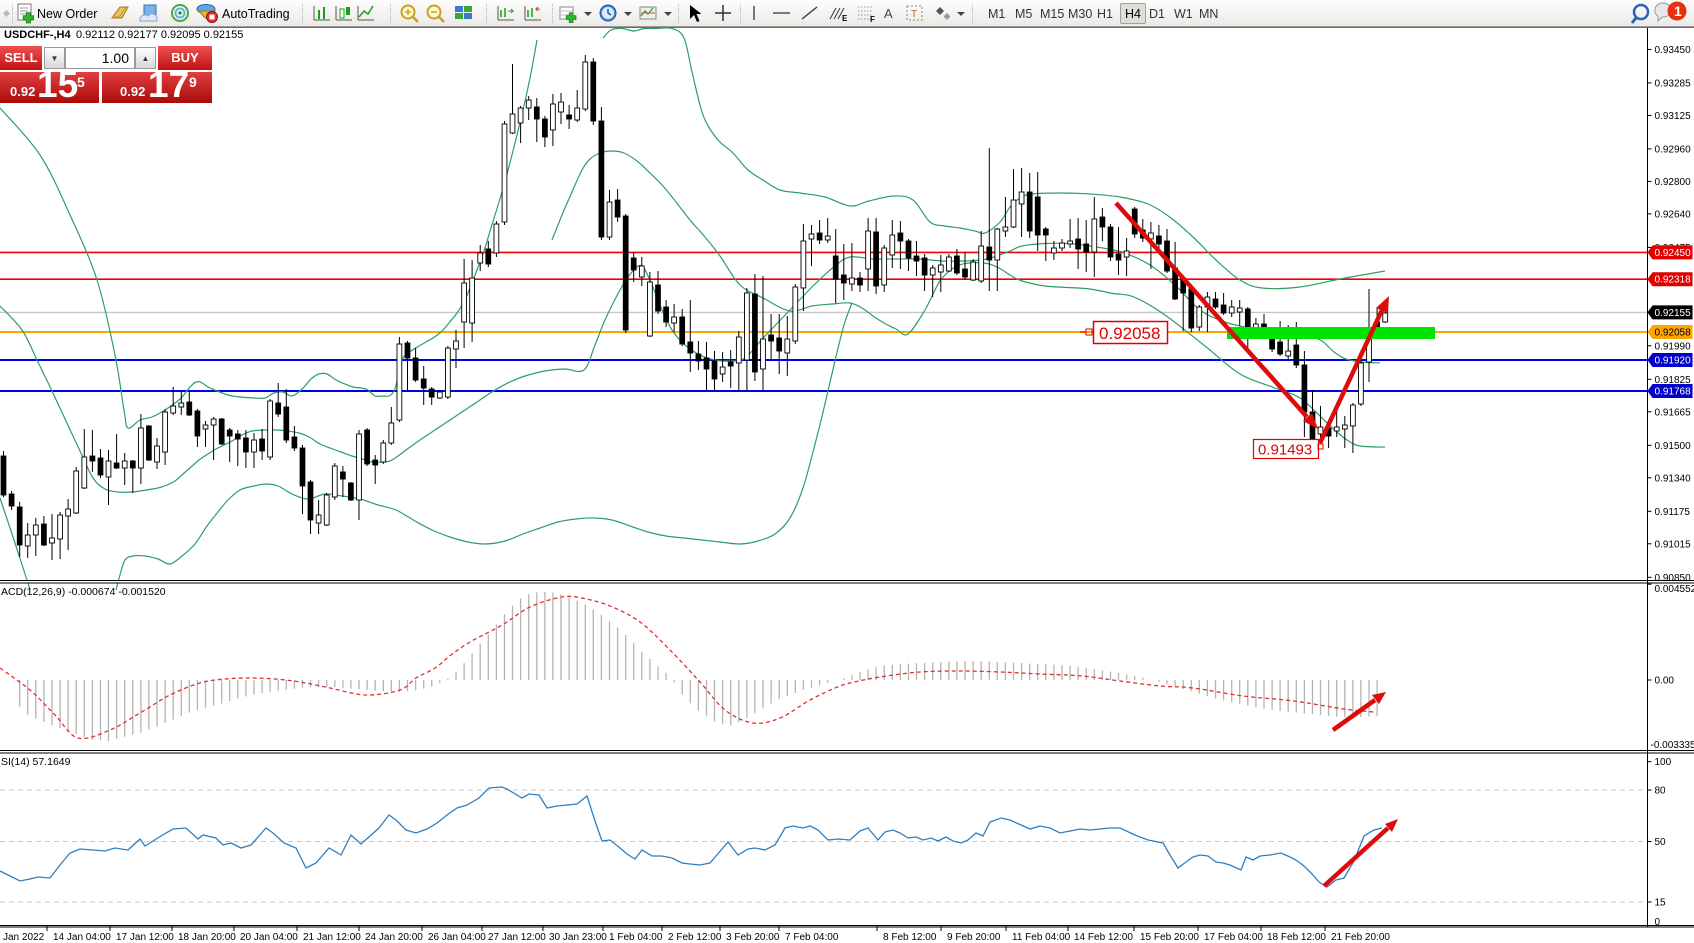  Describe the element at coordinates (1296, 937) in the screenshot. I see `svg-text: 18 Feb 12:00` at that location.